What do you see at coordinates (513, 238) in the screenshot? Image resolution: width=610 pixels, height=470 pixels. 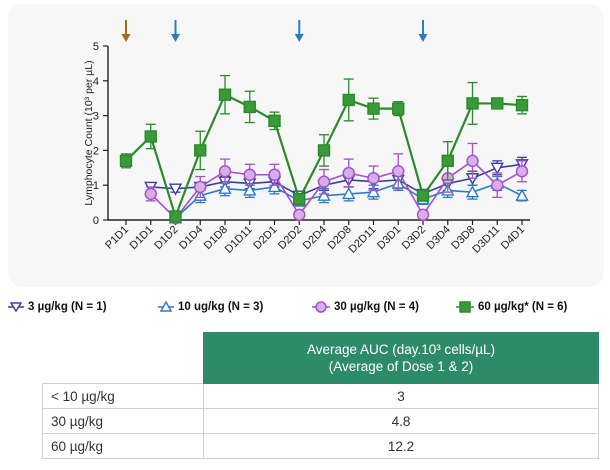 I see `x-tick-label: D4D1` at bounding box center [513, 238].